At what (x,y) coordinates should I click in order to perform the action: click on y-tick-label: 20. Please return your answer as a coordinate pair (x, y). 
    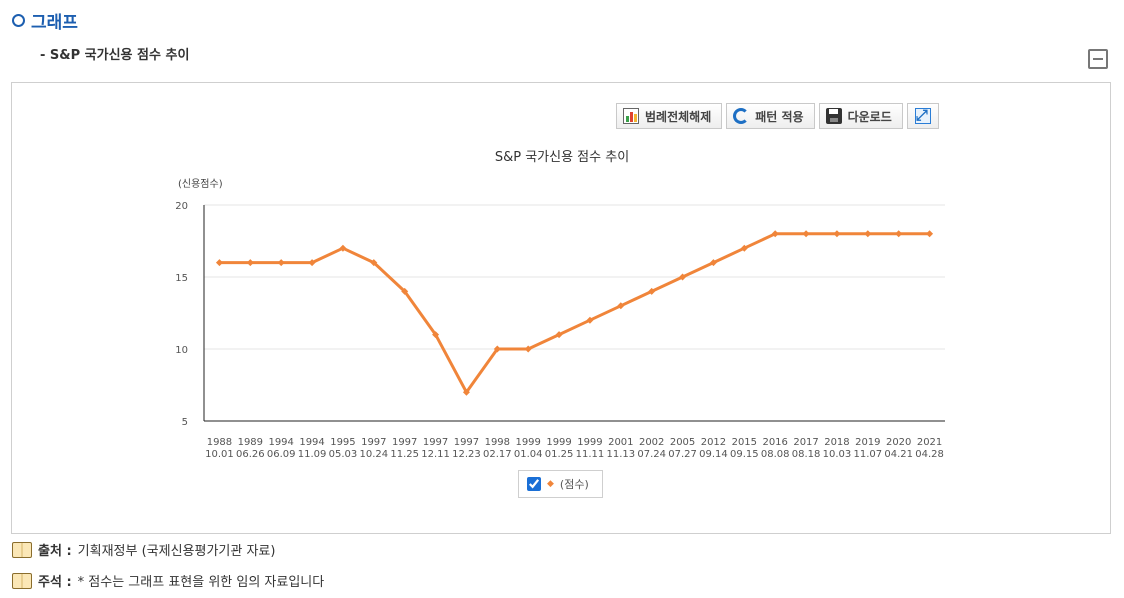
    Looking at the image, I should click on (181, 206).